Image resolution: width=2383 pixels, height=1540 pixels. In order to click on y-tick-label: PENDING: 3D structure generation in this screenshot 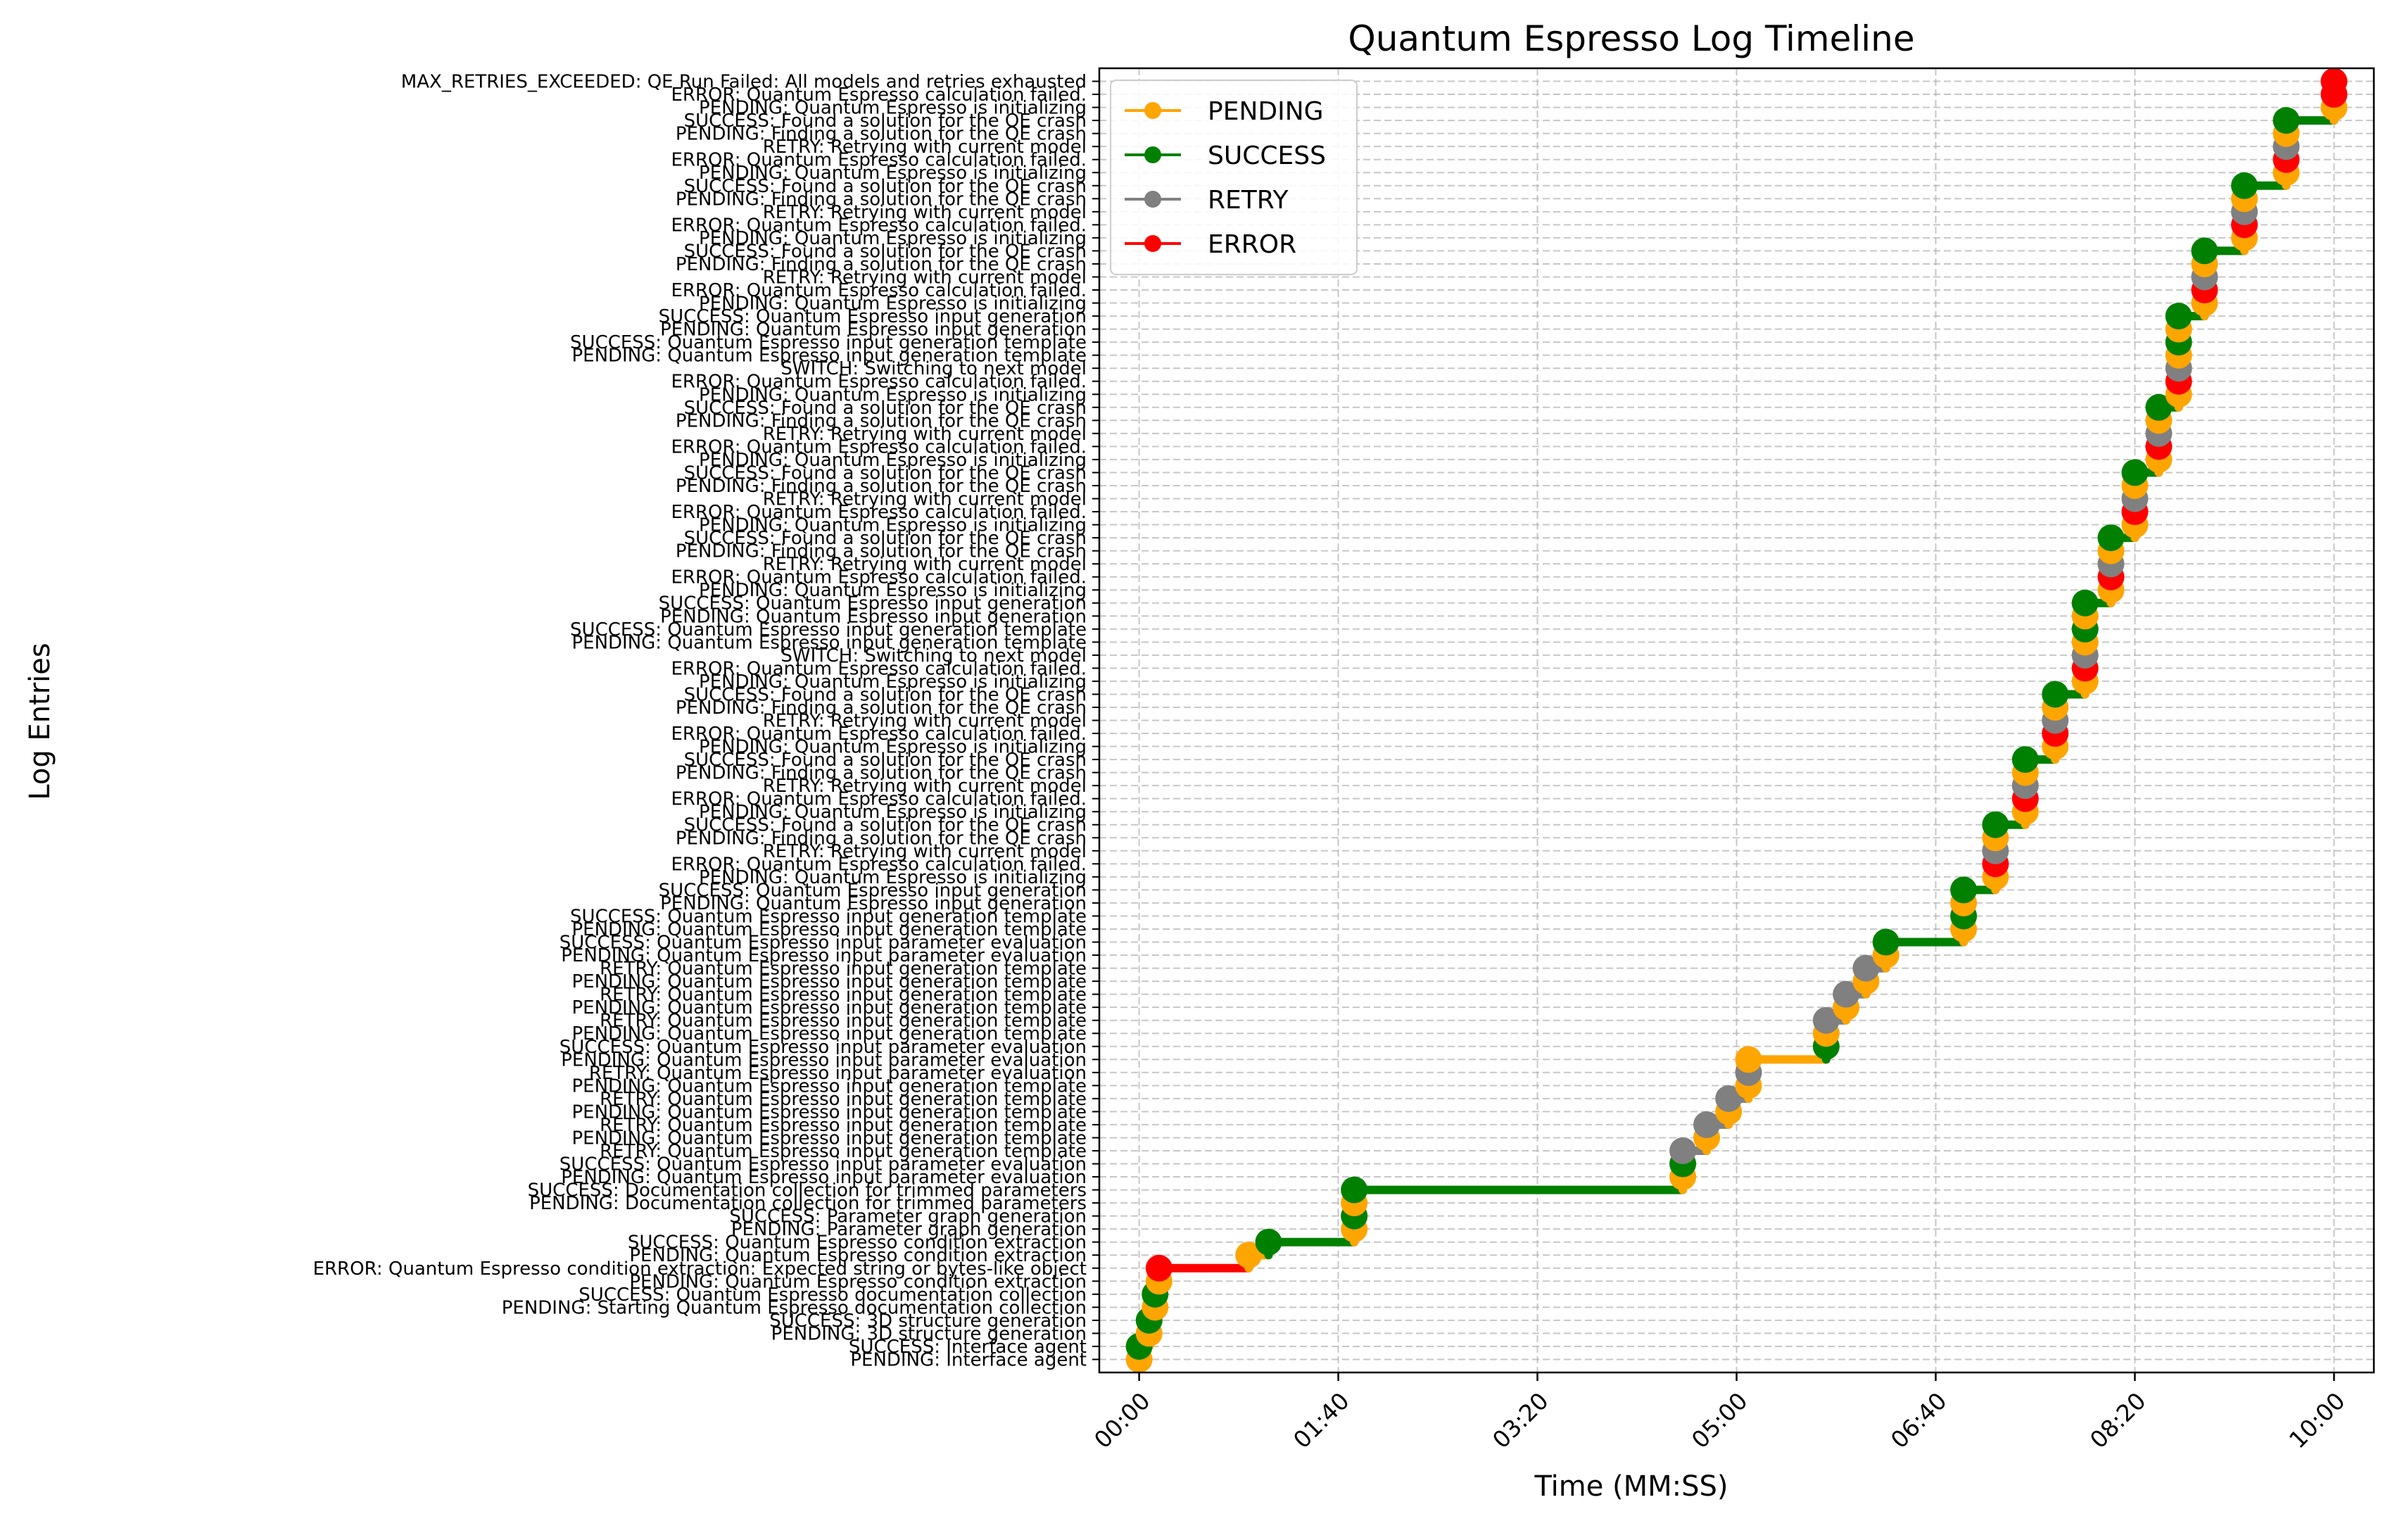, I will do `click(929, 1333)`.